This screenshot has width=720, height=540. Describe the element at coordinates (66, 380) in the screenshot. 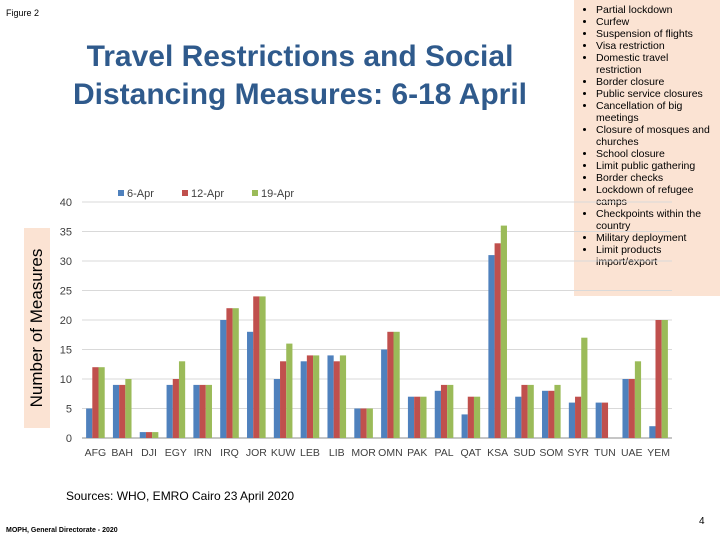

I see `y-tick-label: 10` at that location.